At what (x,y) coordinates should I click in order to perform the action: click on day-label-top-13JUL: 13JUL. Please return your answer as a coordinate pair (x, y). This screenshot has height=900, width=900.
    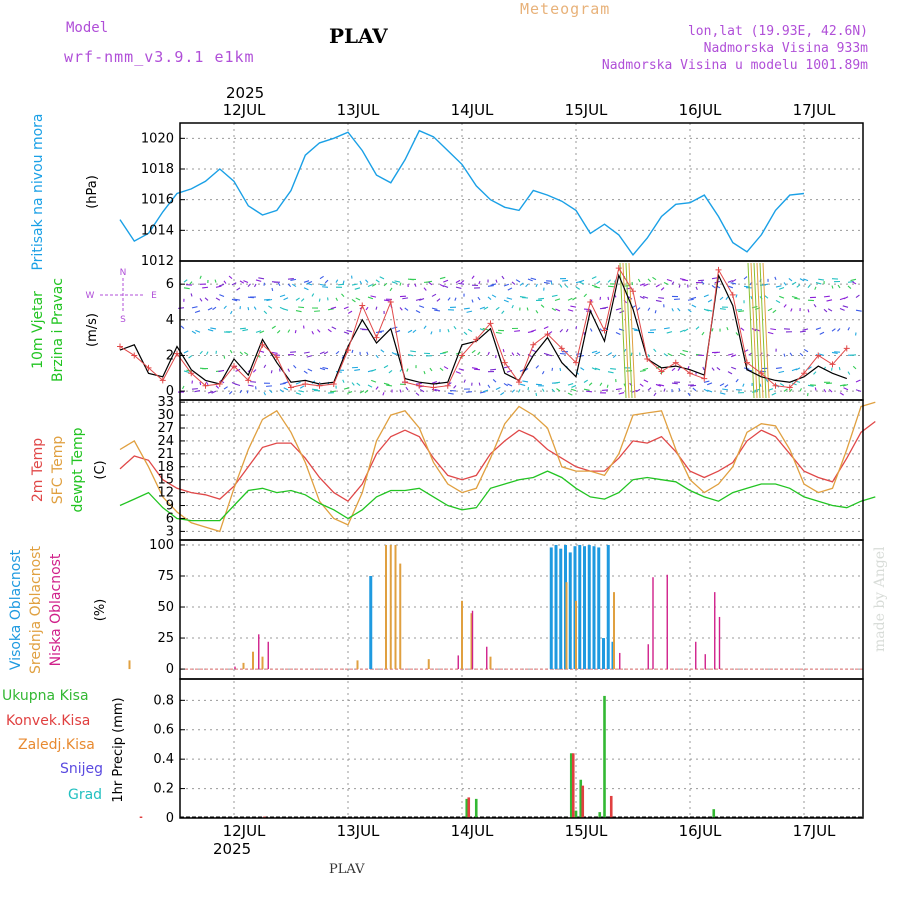
    Looking at the image, I should click on (358, 110).